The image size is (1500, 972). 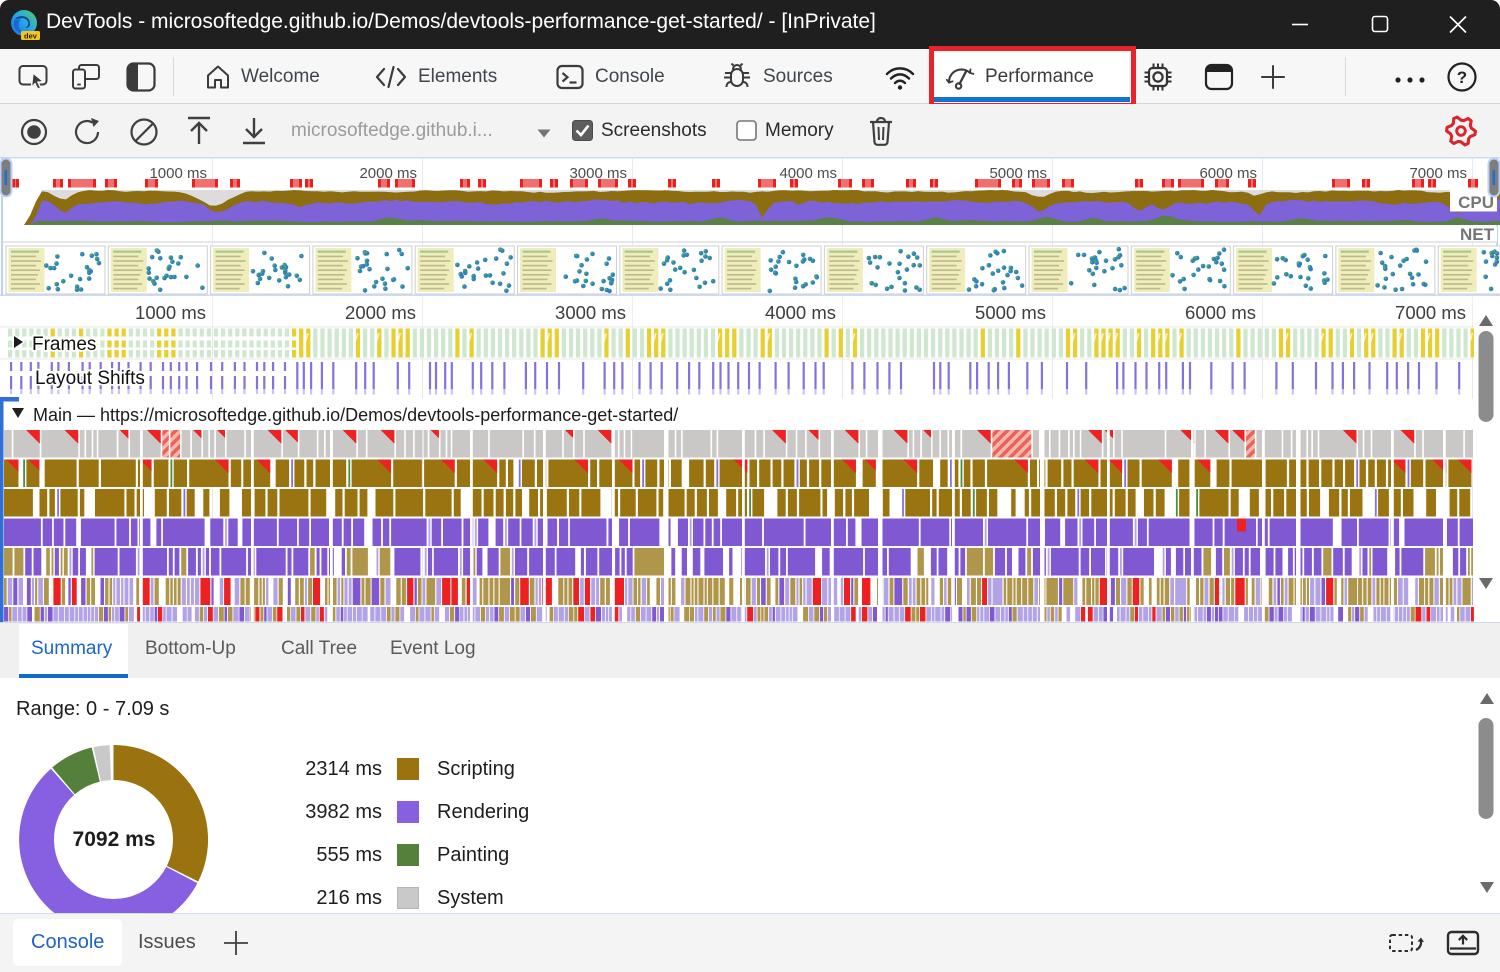 What do you see at coordinates (31, 35) in the screenshot?
I see `svg-text: dev` at bounding box center [31, 35].